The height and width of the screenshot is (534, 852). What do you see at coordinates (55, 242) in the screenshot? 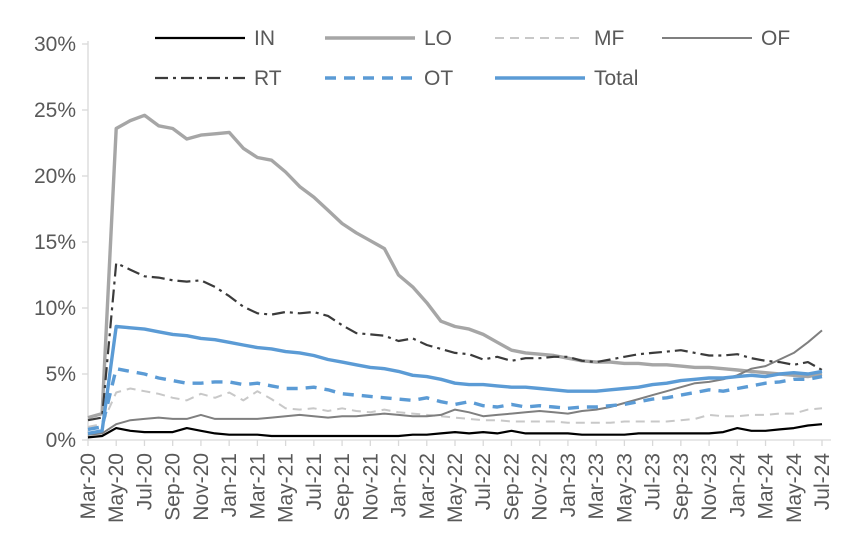
I see `y-axis-tick-label: 15%` at bounding box center [55, 242].